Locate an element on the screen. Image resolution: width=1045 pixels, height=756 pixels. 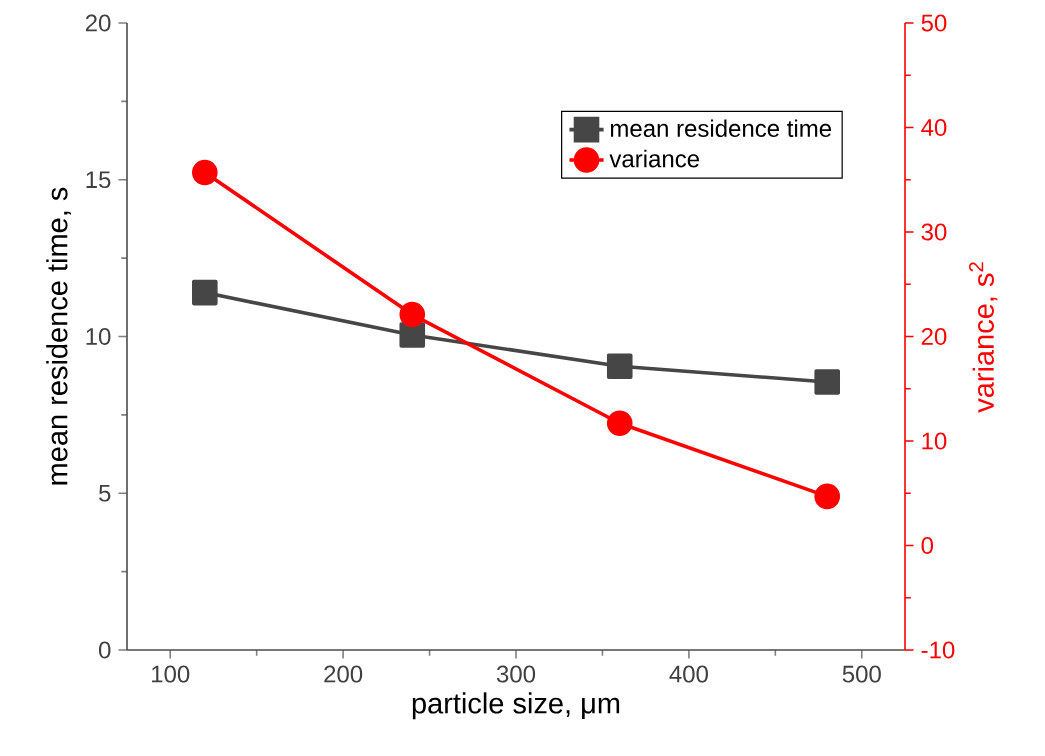
legend-label: variance is located at coordinates (654, 158).